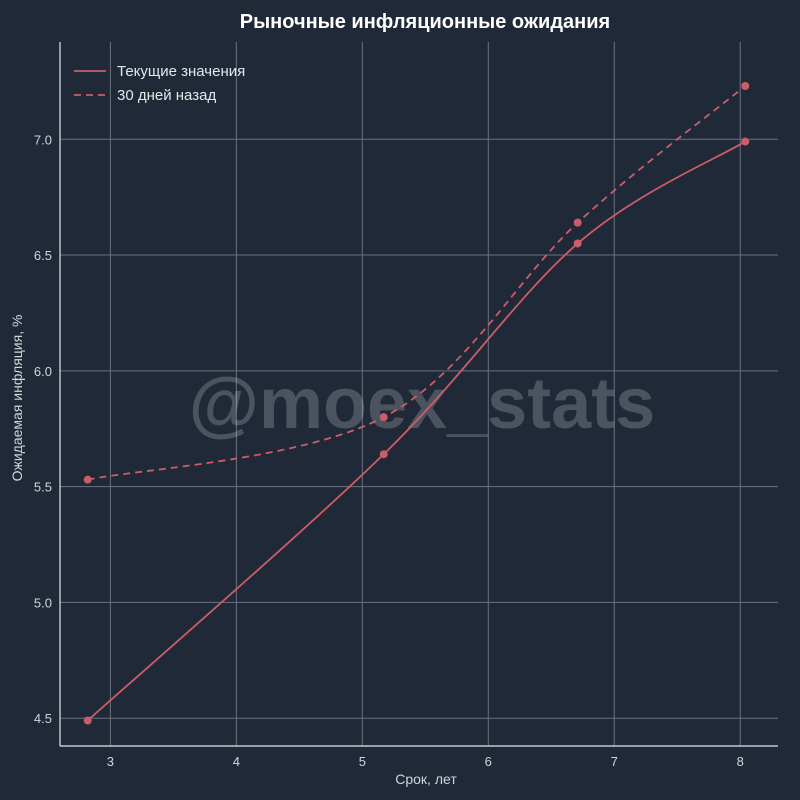  Describe the element at coordinates (740, 761) in the screenshot. I see `x-tick-label: 8` at that location.